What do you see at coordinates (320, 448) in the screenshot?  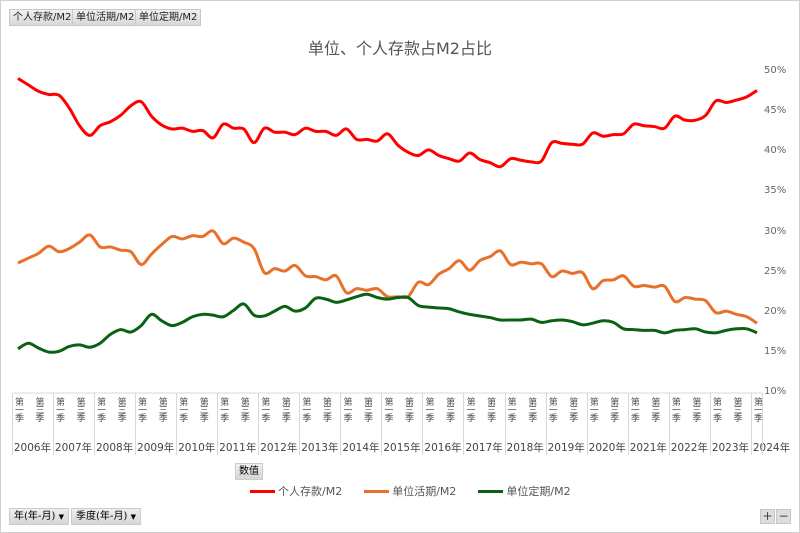 I see `year-label: 2013年` at bounding box center [320, 448].